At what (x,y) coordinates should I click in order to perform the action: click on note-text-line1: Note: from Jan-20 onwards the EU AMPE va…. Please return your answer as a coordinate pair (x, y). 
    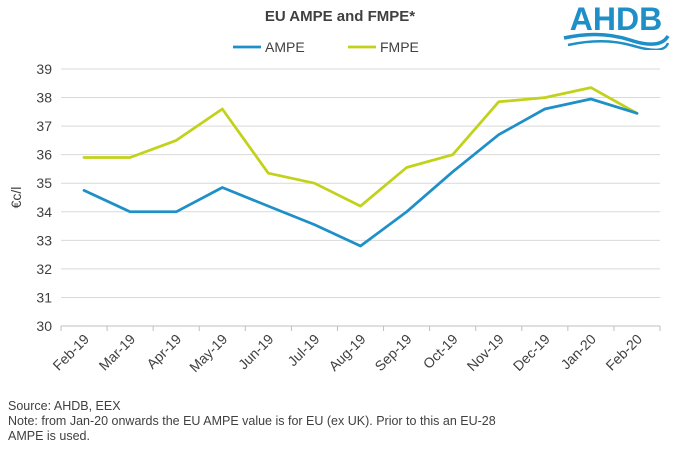
    Looking at the image, I should click on (252, 421).